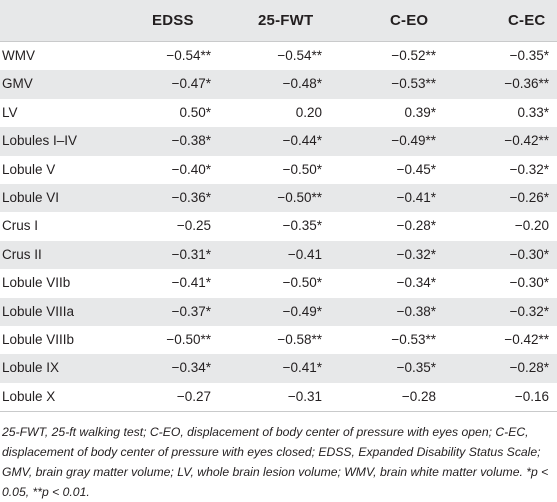  What do you see at coordinates (193, 226) in the screenshot?
I see `table-cell: −0.25` at bounding box center [193, 226].